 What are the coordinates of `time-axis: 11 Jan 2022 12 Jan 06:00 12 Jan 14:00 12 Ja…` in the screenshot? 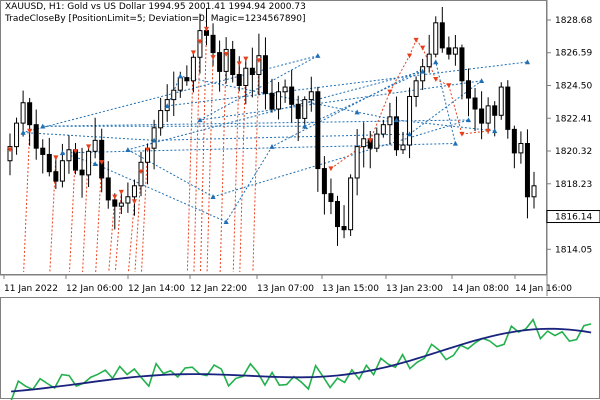 It's located at (287, 284).